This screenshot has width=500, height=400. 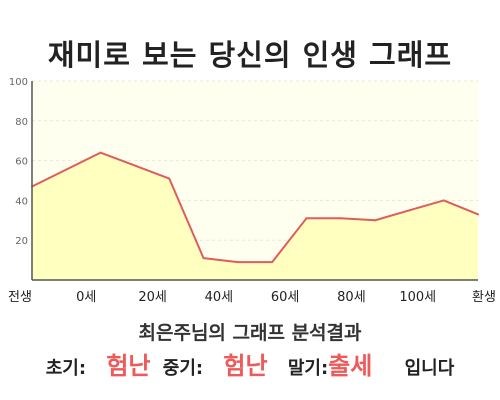 What do you see at coordinates (219, 297) in the screenshot?
I see `x-tick-label-3: 40세` at bounding box center [219, 297].